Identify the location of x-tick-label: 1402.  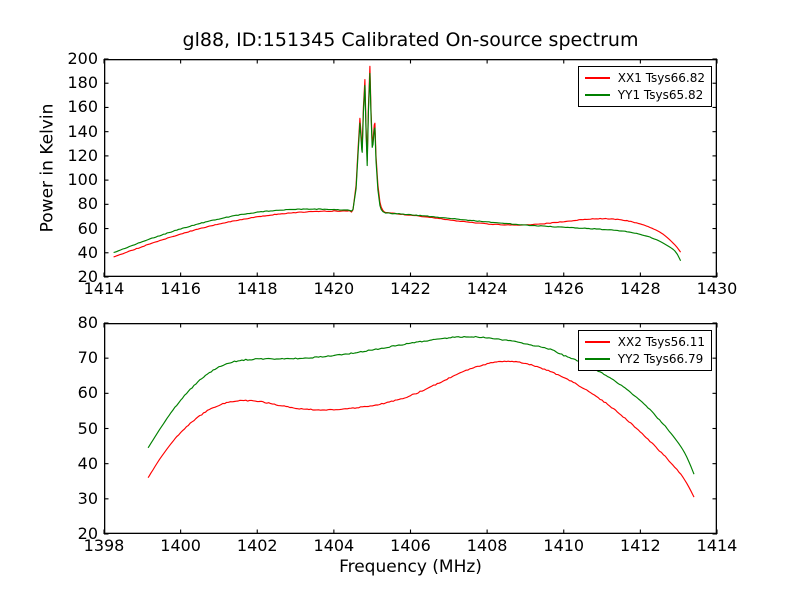
(257, 545).